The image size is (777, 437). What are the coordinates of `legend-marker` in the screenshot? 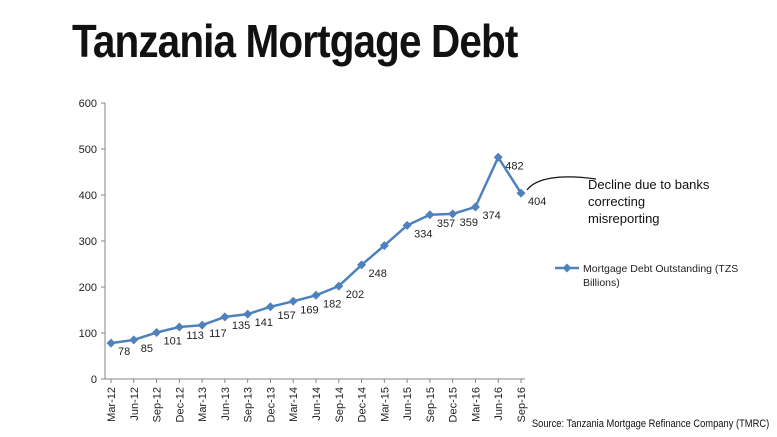 It's located at (567, 268).